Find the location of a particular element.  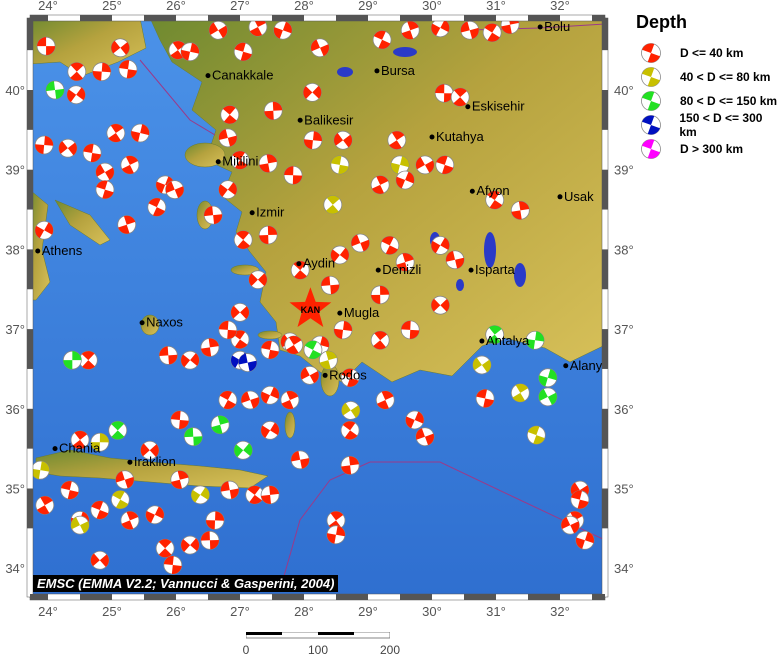

city-label: Mitilini is located at coordinates (240, 161).